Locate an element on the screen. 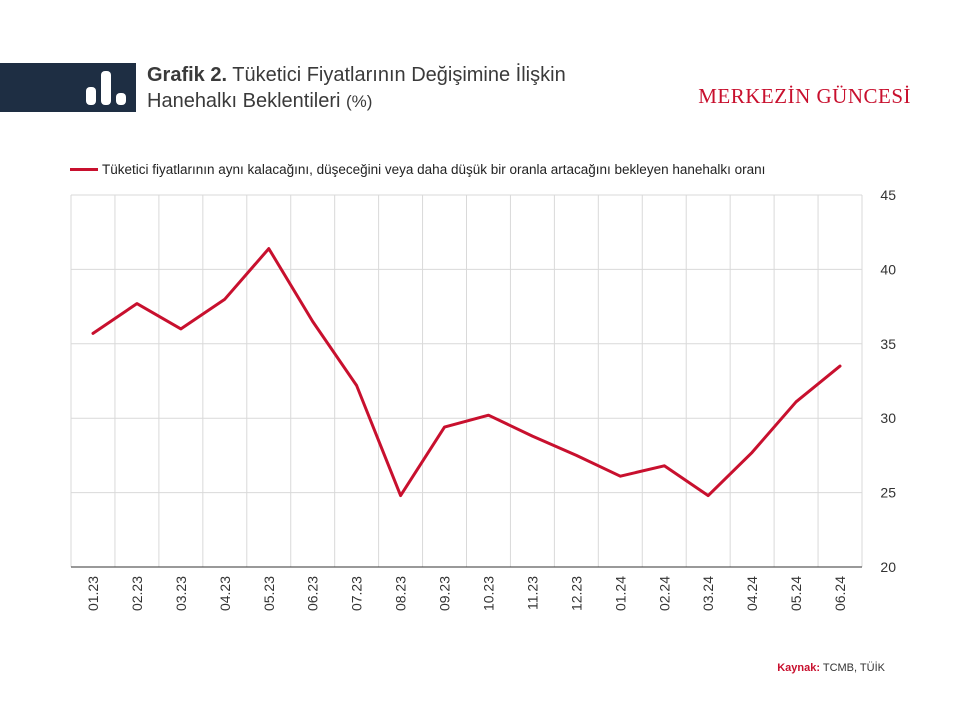 The width and height of the screenshot is (960, 720). x-tick-label: 06.24 is located at coordinates (840, 593).